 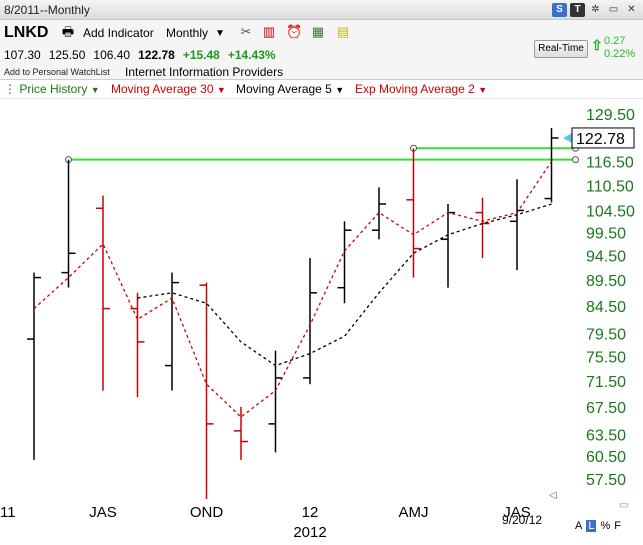 I want to click on settings-icon: ✲, so click(x=595, y=9).